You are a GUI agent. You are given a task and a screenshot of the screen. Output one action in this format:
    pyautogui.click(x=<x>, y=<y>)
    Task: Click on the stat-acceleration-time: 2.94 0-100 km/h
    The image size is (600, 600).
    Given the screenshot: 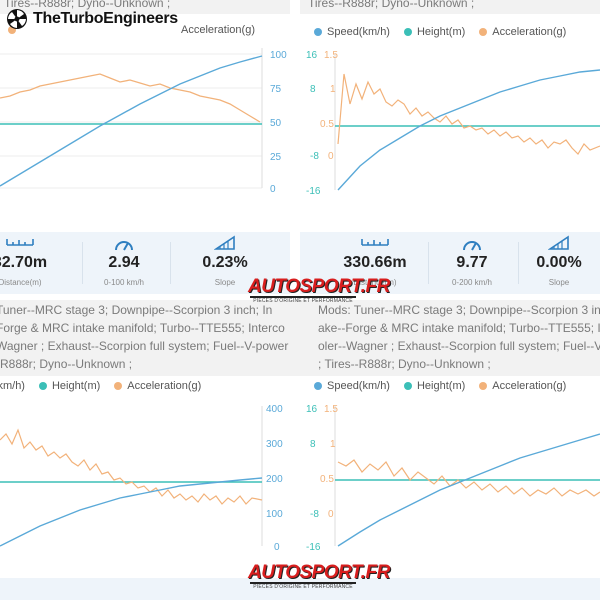 What is the action you would take?
    pyautogui.click(x=124, y=263)
    